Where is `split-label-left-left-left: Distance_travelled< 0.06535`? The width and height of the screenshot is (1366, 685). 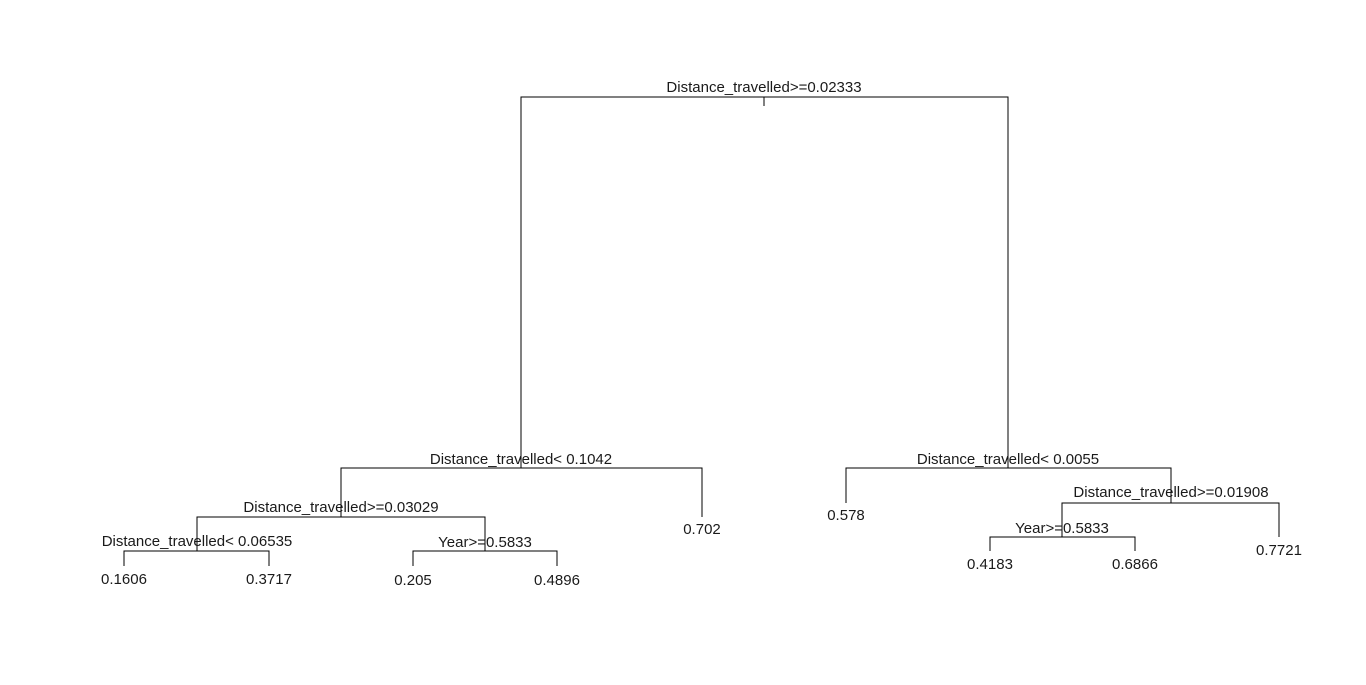 split-label-left-left-left: Distance_travelled< 0.06535 is located at coordinates (197, 541).